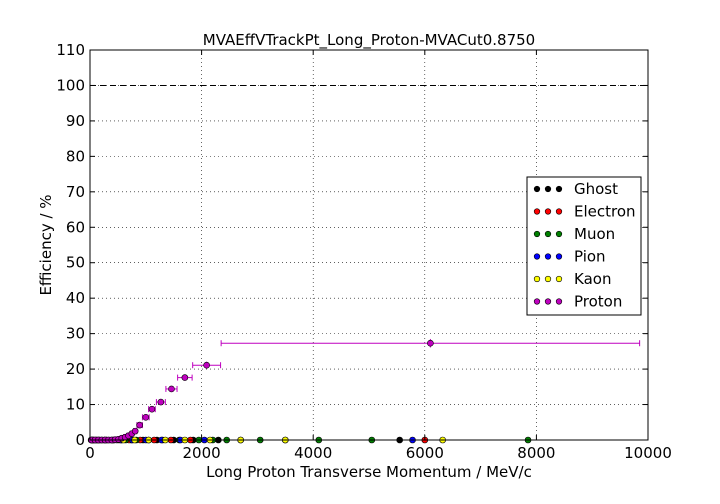  I want to click on legend-box, so click(584, 246).